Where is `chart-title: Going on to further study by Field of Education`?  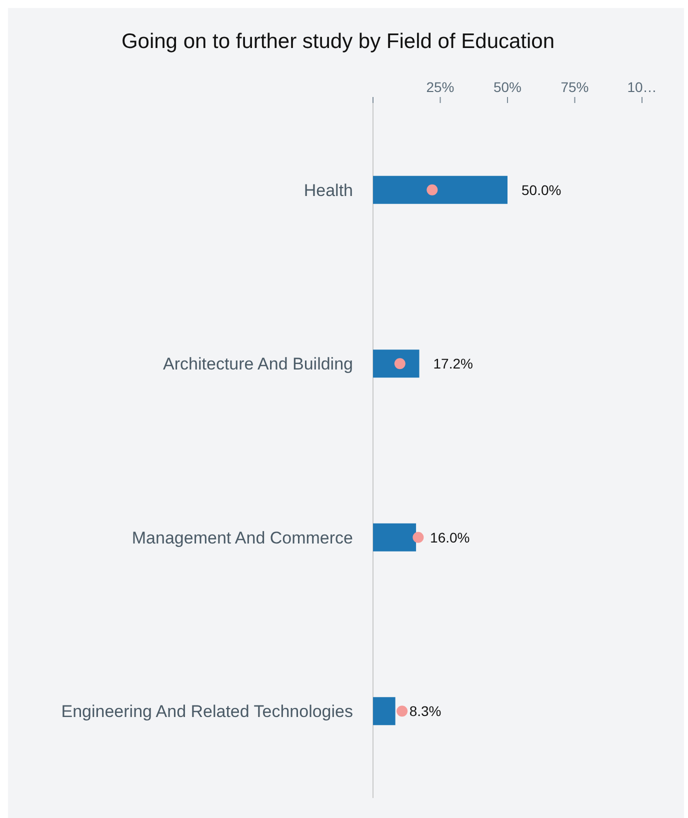
chart-title: Going on to further study by Field of Education is located at coordinates (338, 41).